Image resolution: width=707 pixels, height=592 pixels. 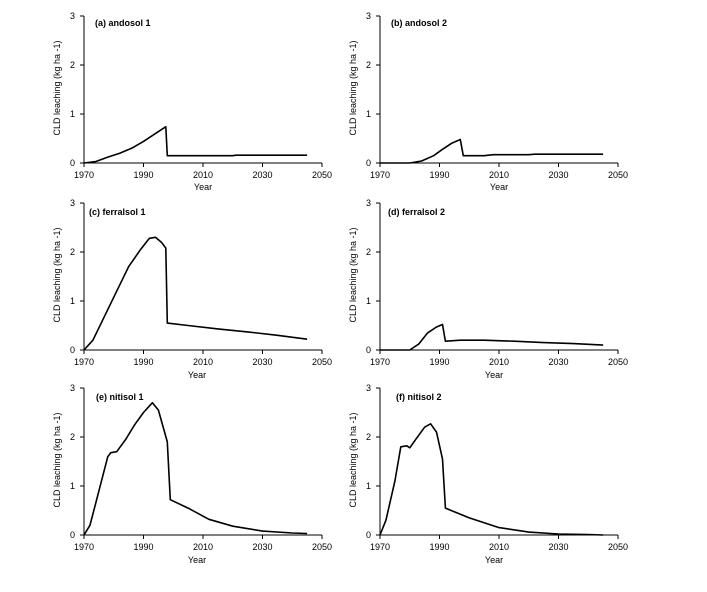 What do you see at coordinates (72, 486) in the screenshot?
I see `panel-e-ytick-label: 1` at bounding box center [72, 486].